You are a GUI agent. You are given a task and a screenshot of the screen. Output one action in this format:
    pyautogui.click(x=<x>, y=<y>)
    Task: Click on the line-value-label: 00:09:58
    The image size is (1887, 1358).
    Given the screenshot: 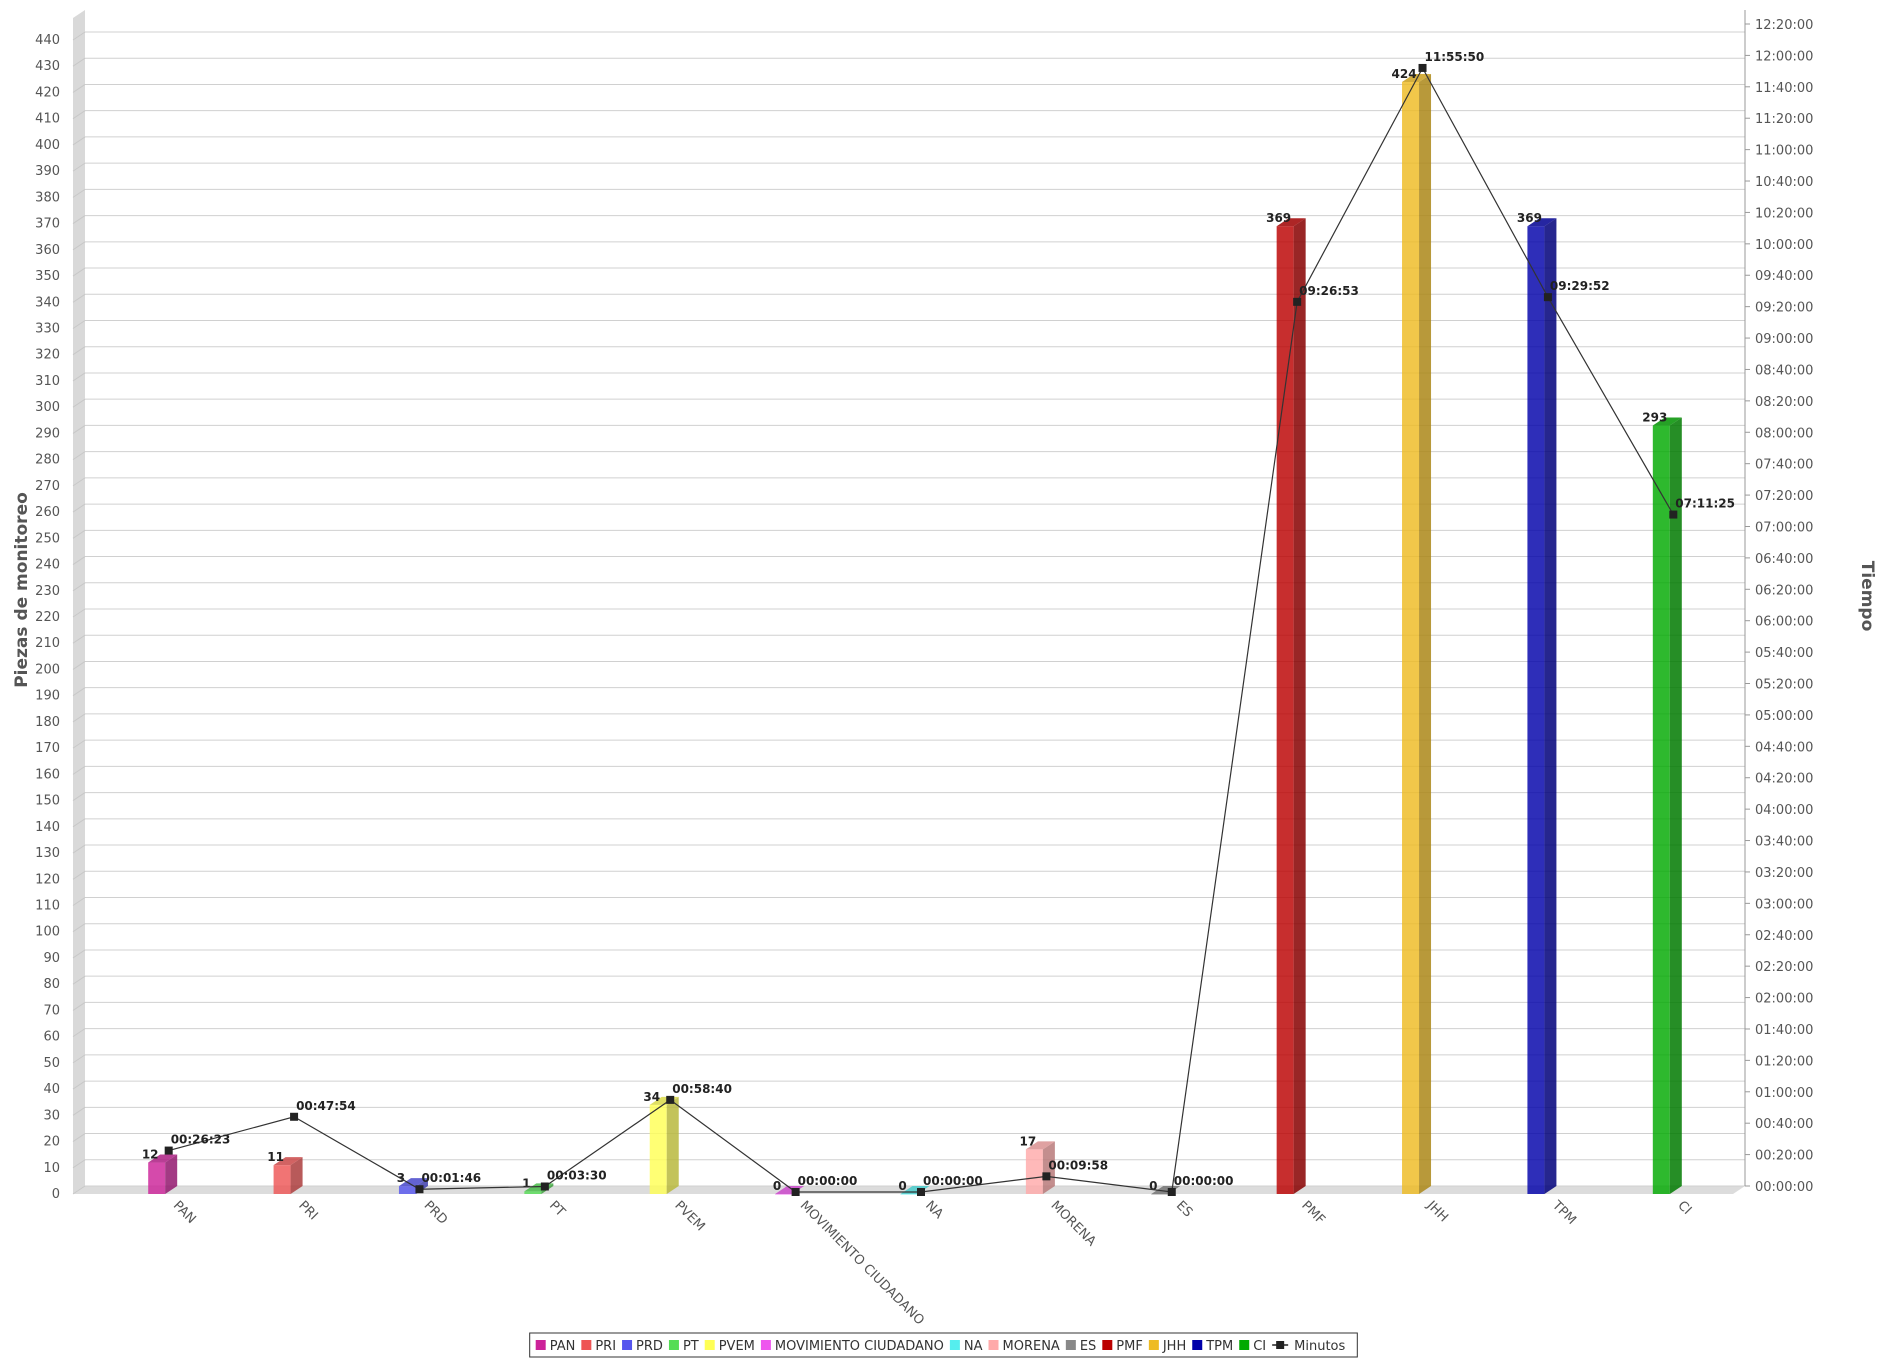 What is the action you would take?
    pyautogui.click(x=1078, y=1165)
    